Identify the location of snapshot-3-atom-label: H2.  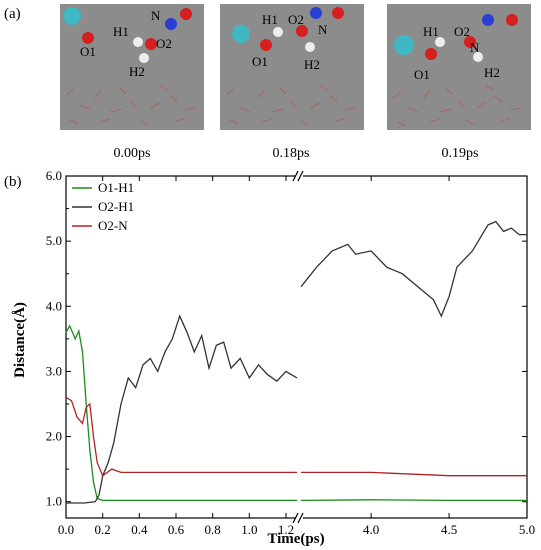
(492, 72).